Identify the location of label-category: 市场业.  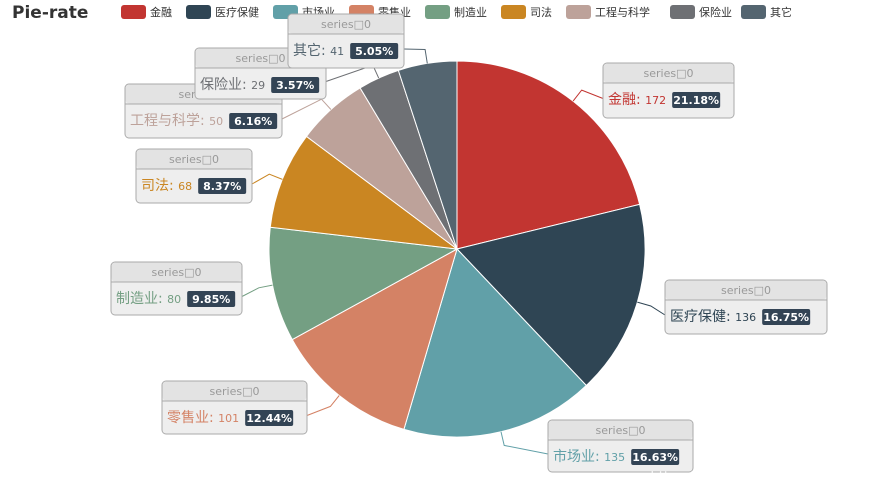
(574, 456).